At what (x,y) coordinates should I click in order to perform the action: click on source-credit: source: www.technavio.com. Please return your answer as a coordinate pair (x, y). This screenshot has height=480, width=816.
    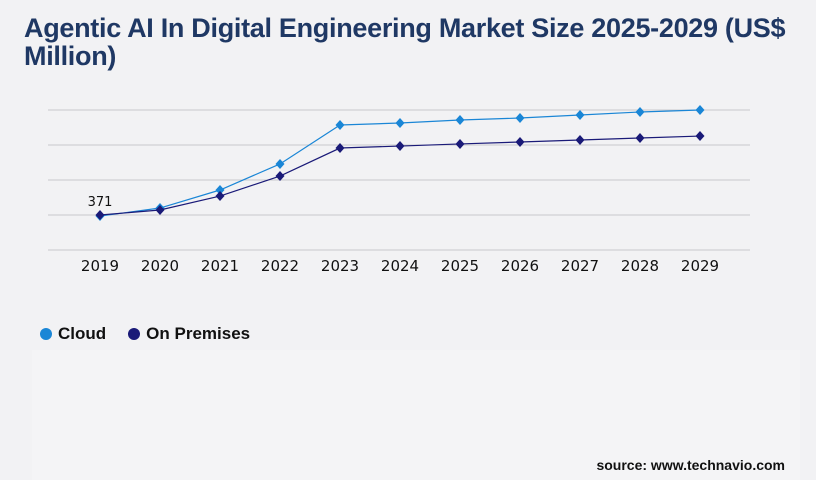
    Looking at the image, I should click on (690, 465).